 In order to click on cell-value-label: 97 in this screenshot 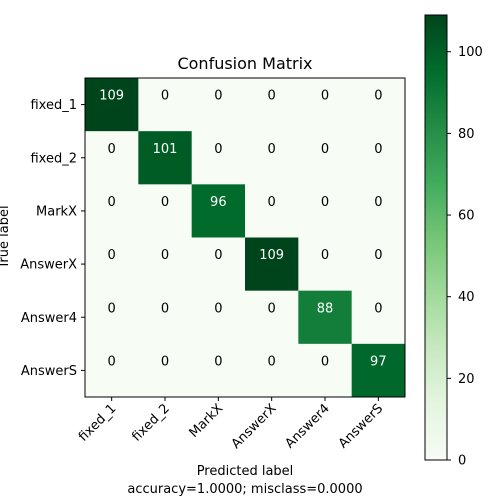, I will do `click(378, 361)`.